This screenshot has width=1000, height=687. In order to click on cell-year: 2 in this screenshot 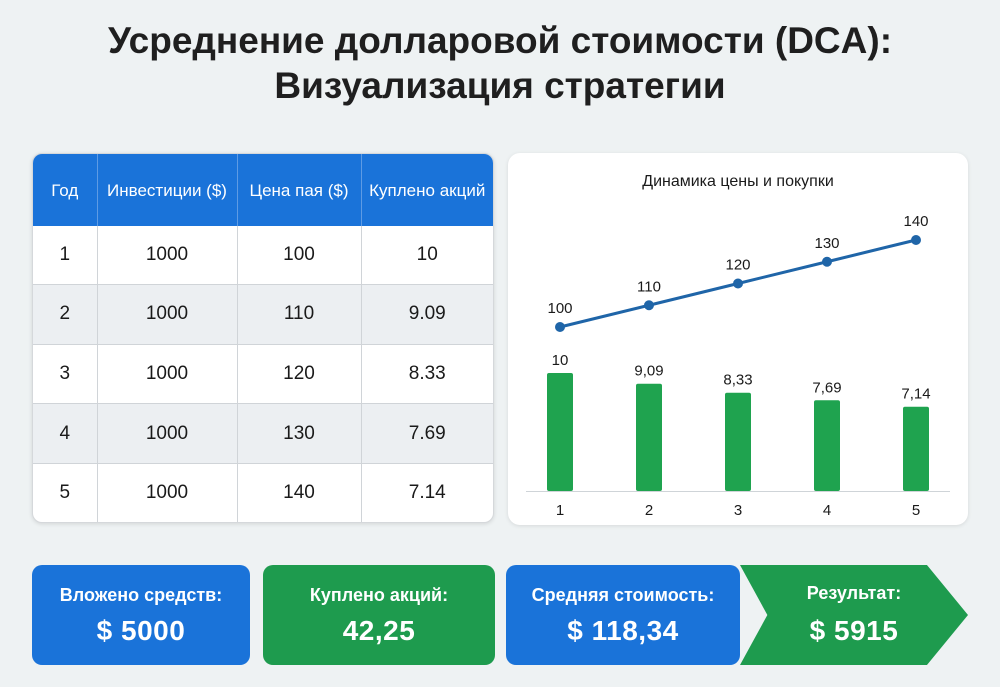, I will do `click(65, 314)`.